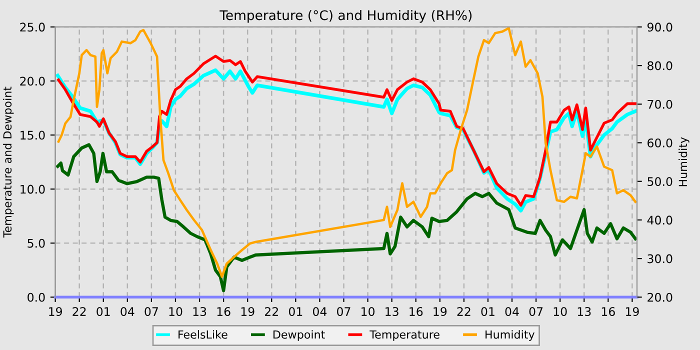 This screenshot has width=700, height=350. What do you see at coordinates (346, 16) in the screenshot?
I see `chart-title: Temperature (°C) and Humidity (RH%)` at bounding box center [346, 16].